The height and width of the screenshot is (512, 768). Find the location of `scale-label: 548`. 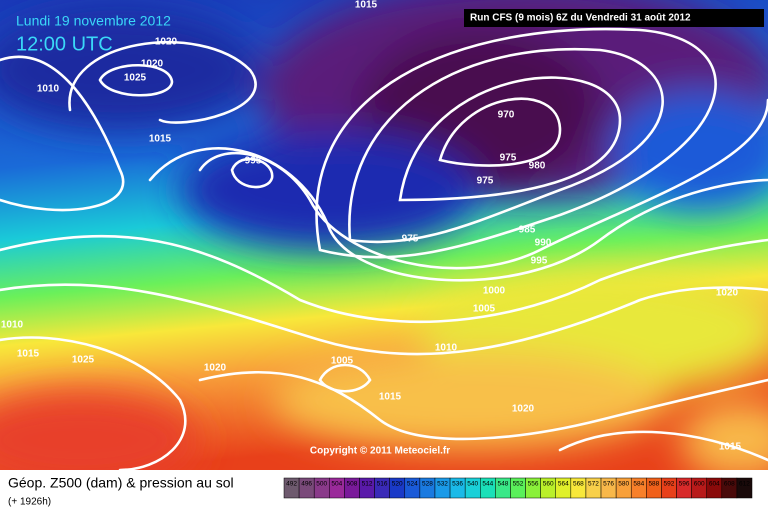

scale-label: 548 is located at coordinates (502, 484).